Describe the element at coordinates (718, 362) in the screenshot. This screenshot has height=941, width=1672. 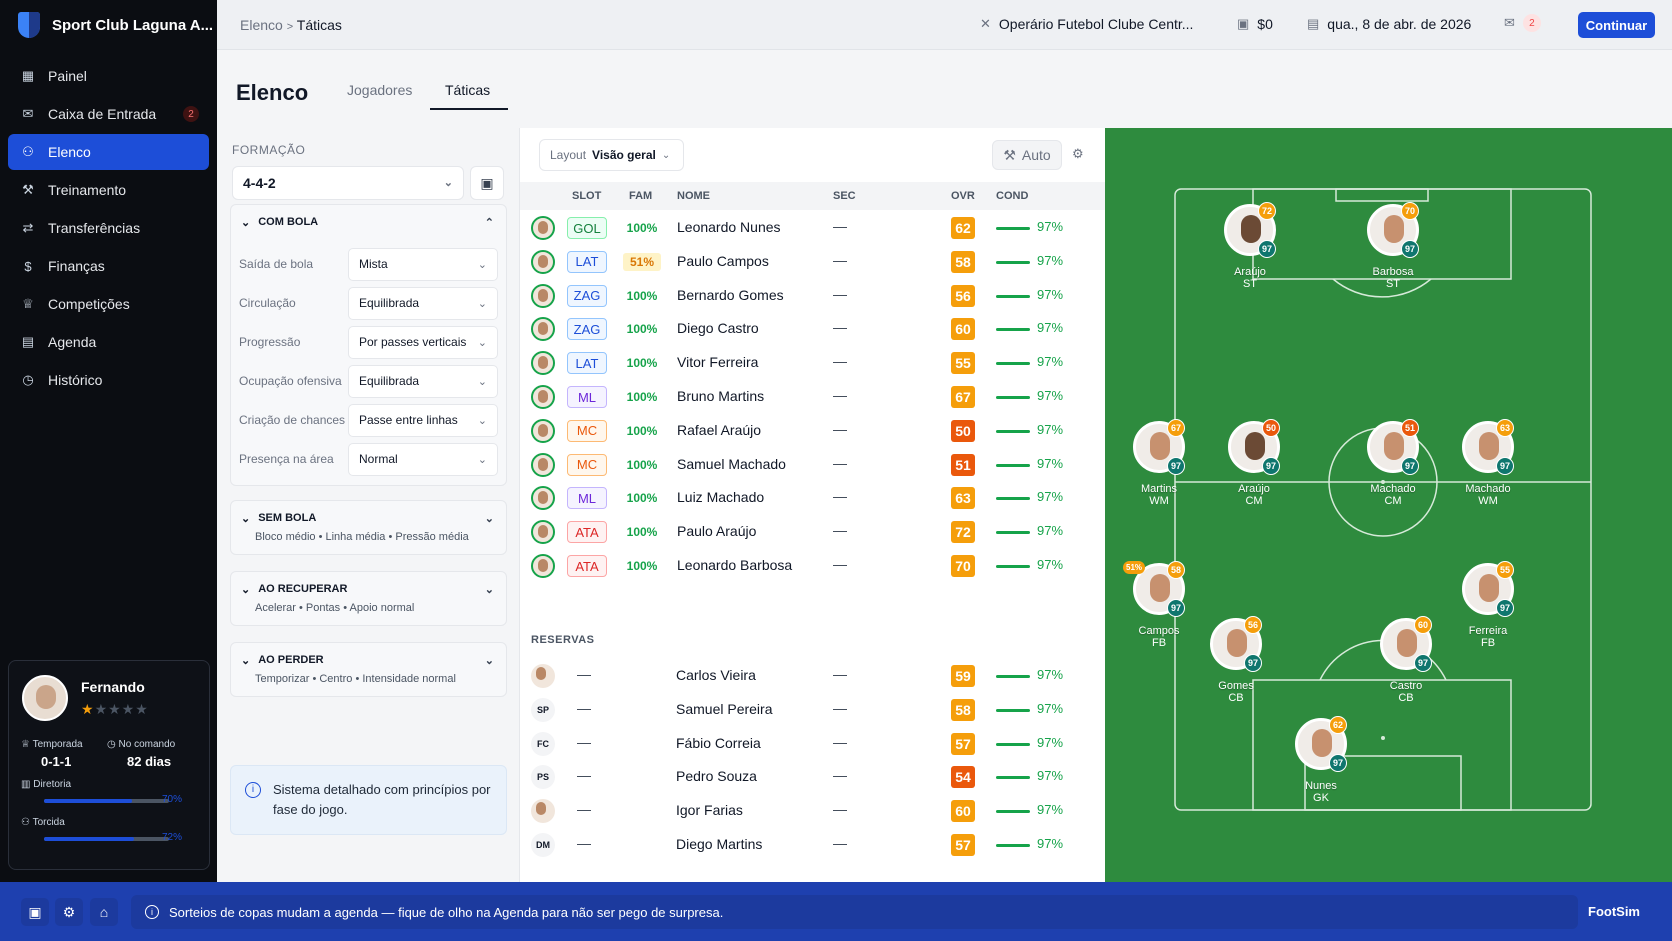
I see `player-name: Vitor Ferreira` at that location.